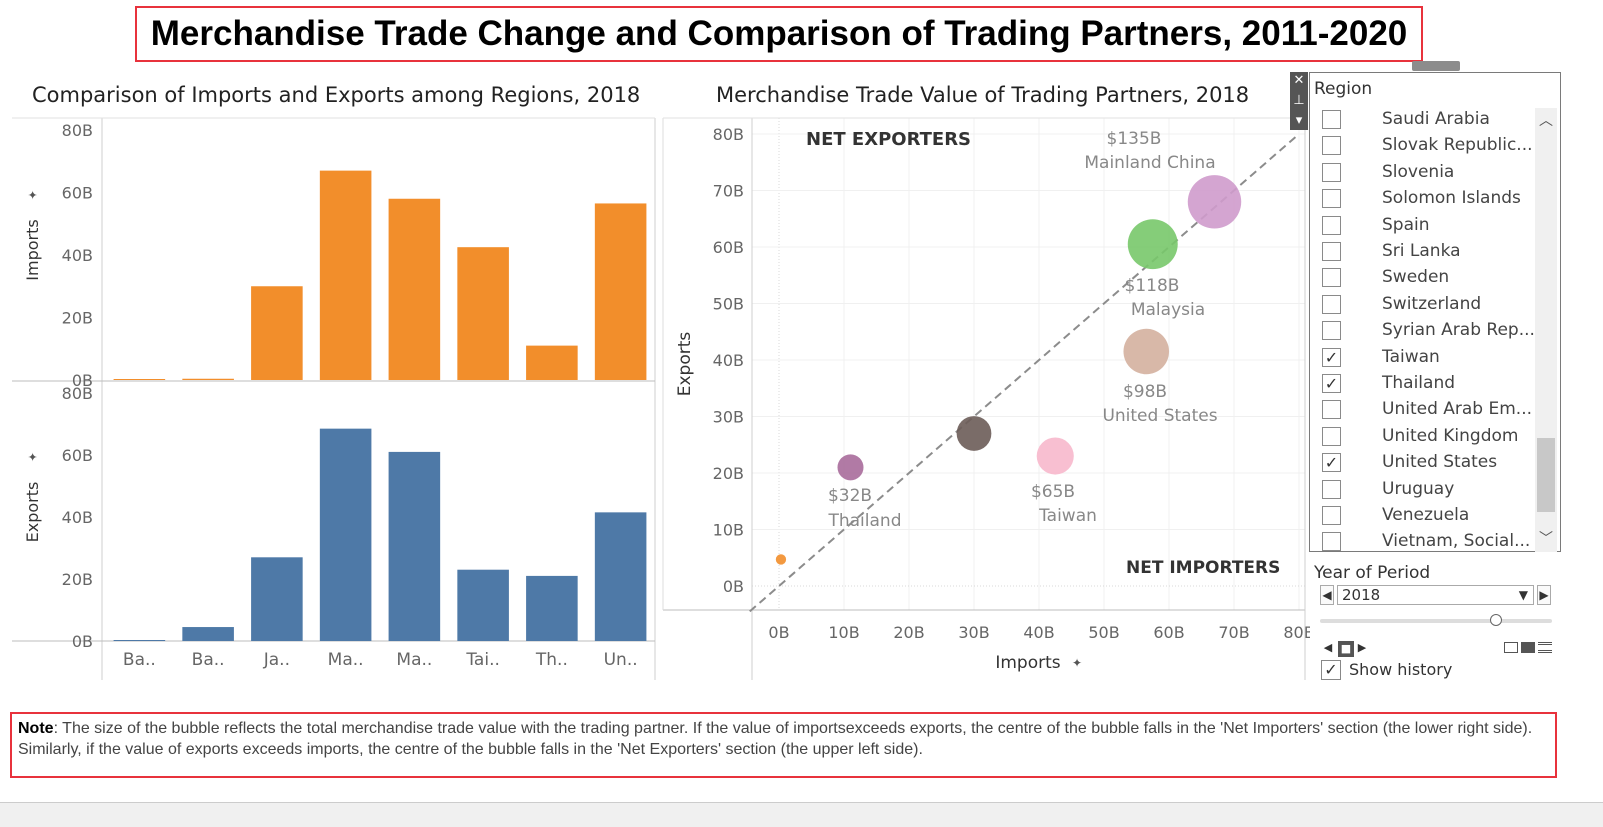 This screenshot has width=1603, height=827. Describe the element at coordinates (1159, 416) in the screenshot. I see `bubble-name-label: United States` at that location.